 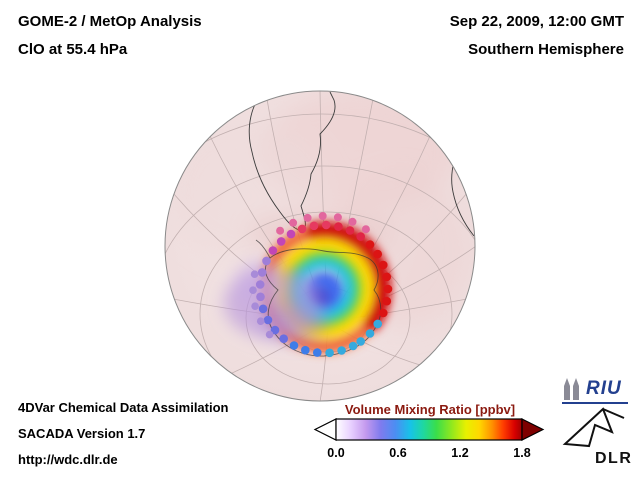 I want to click on header-date: Sep 22, 2009, 12:00 GMT, so click(x=536, y=21).